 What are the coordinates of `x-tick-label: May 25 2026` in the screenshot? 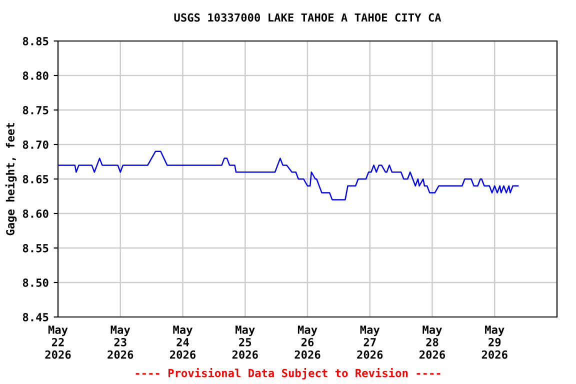 It's located at (245, 342).